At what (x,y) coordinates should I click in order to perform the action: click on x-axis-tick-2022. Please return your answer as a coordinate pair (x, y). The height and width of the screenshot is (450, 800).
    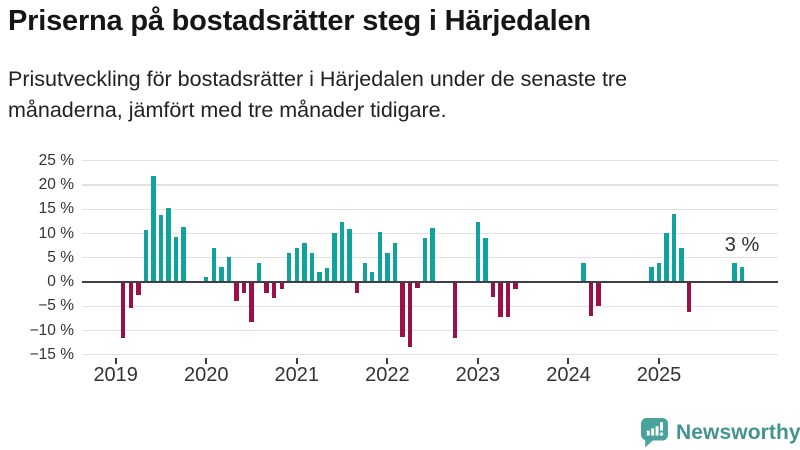
    Looking at the image, I should click on (387, 360).